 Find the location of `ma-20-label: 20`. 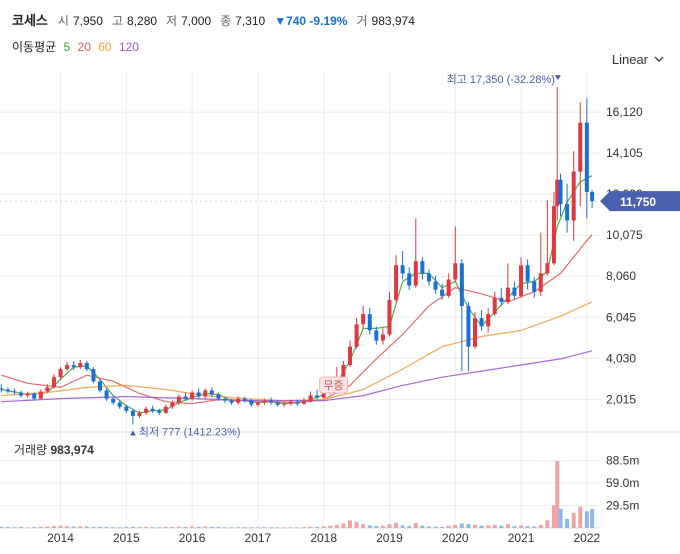

ma-20-label: 20 is located at coordinates (84, 47).